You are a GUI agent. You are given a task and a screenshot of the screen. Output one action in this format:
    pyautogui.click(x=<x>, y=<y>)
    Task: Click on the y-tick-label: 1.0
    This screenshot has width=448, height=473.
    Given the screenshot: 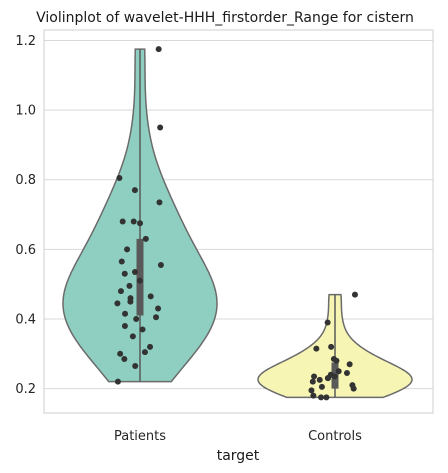 What is the action you would take?
    pyautogui.click(x=25, y=111)
    